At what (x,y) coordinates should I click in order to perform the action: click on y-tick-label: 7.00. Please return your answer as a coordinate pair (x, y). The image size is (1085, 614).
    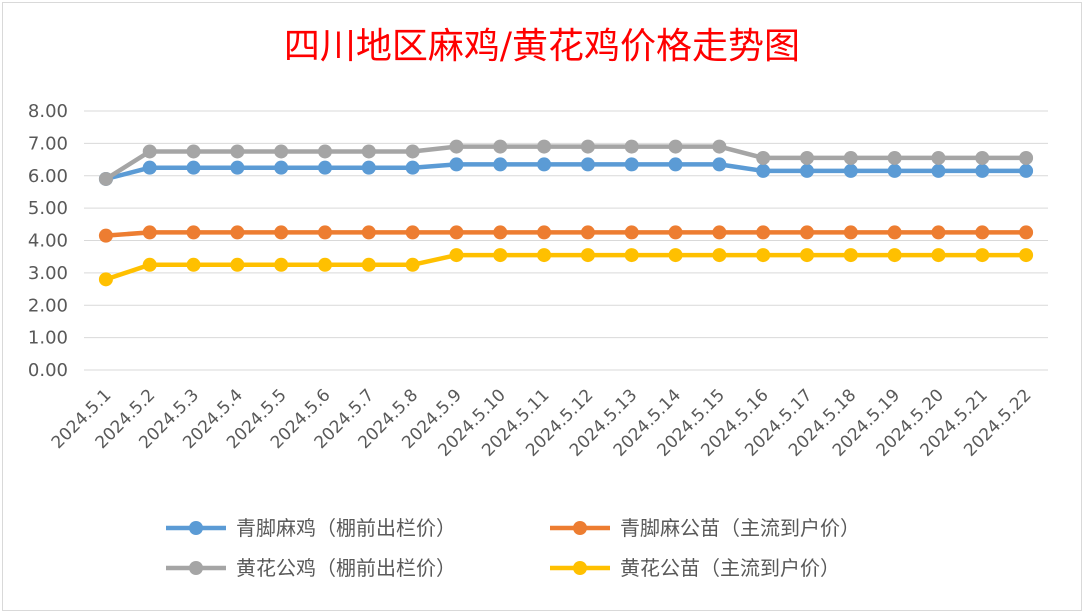
    Looking at the image, I should click on (48, 143).